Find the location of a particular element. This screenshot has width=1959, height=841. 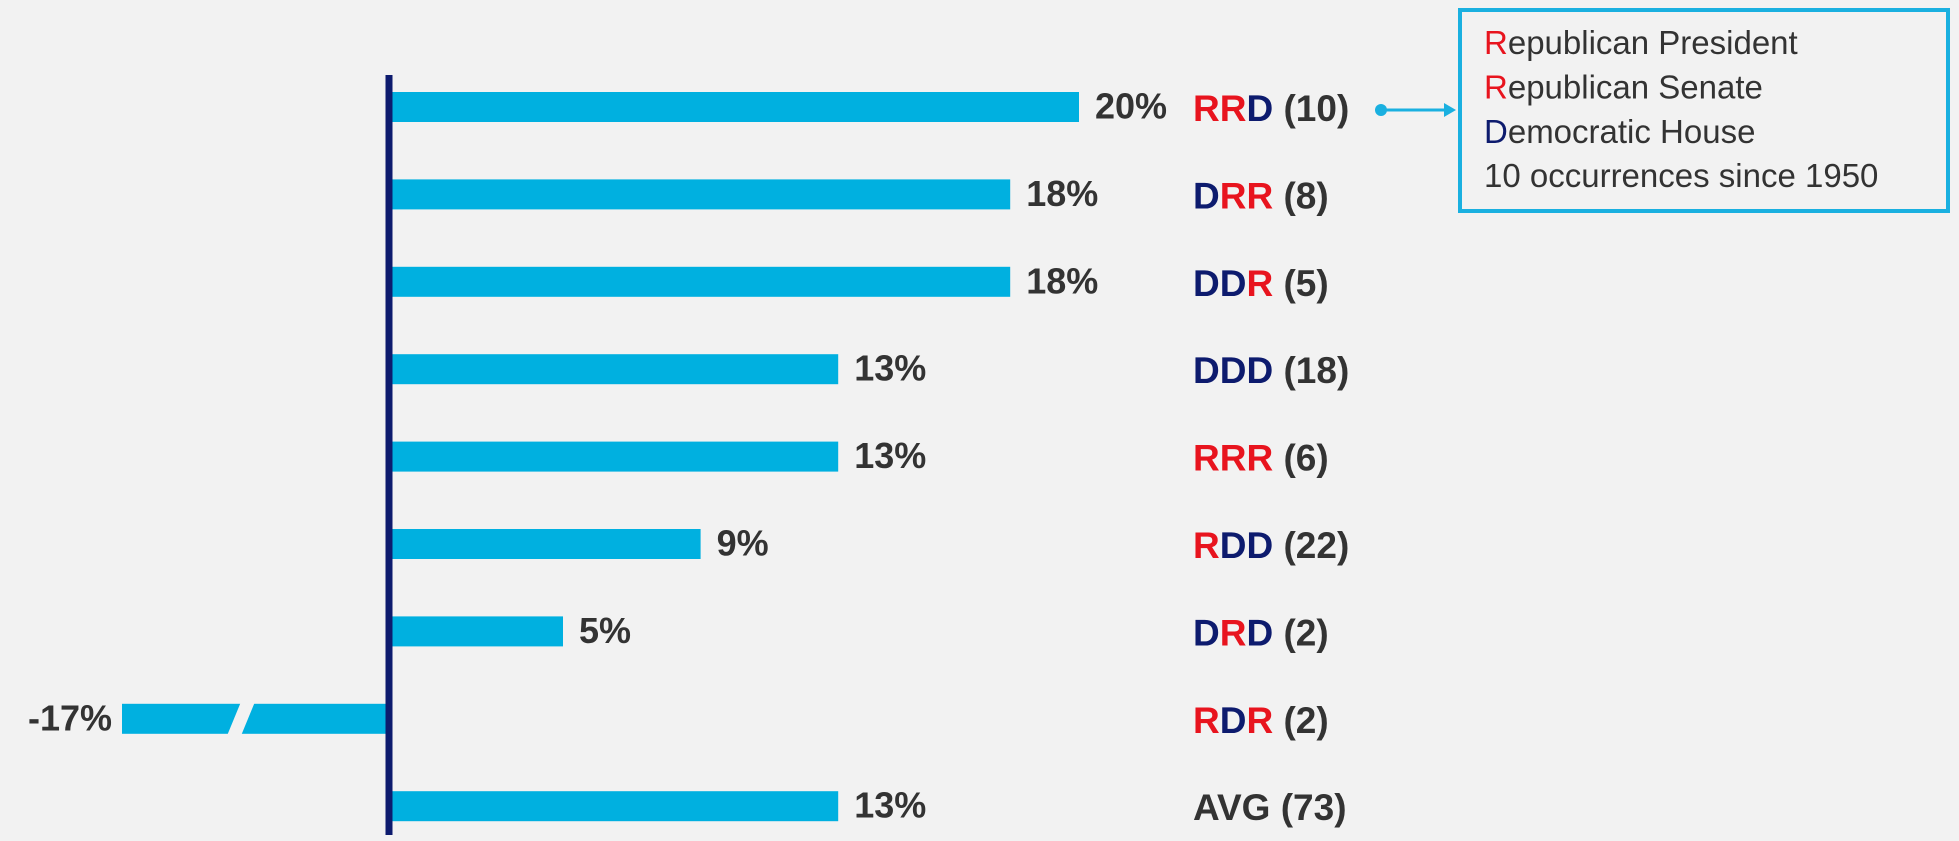

category-label: RDR (2) is located at coordinates (1261, 720).